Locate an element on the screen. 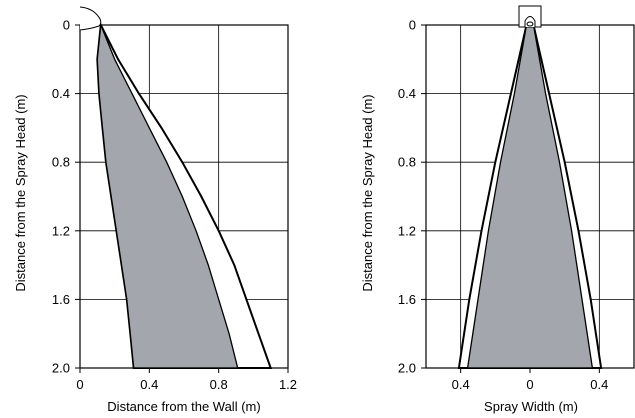 The width and height of the screenshot is (635, 418). x-tick-label: 0.8 is located at coordinates (219, 384).